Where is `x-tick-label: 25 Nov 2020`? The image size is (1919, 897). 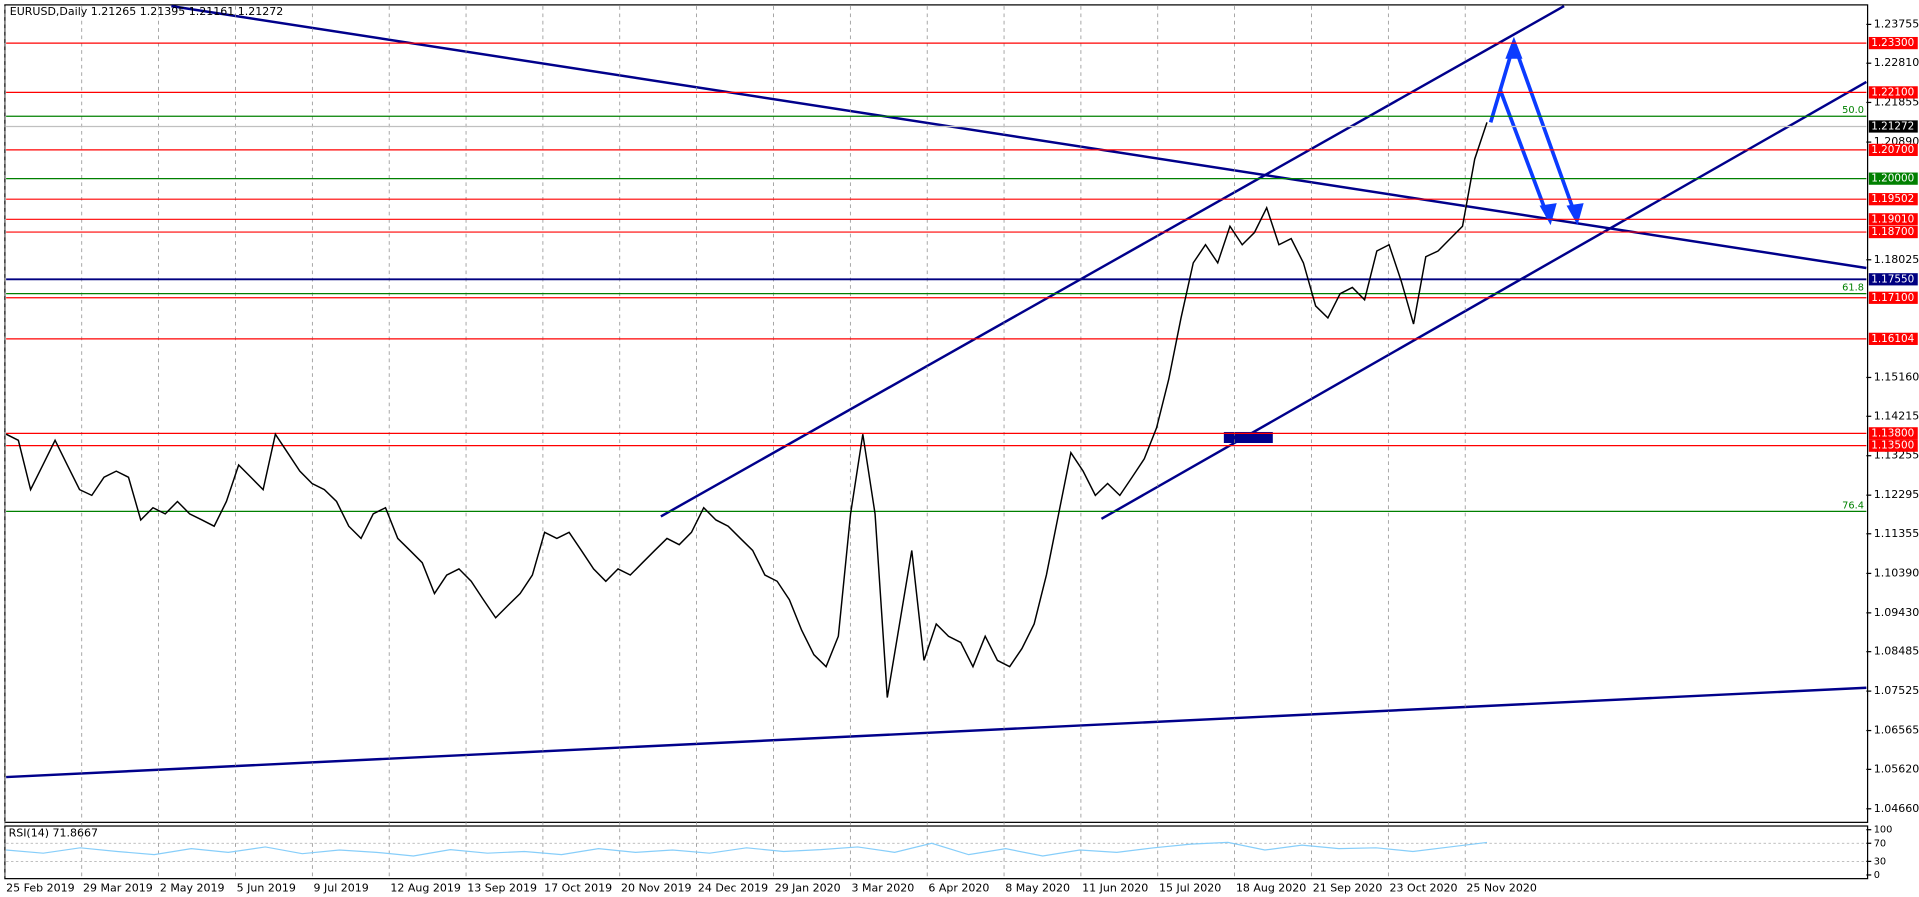
x-tick-label: 25 Nov 2020 is located at coordinates (1501, 887).